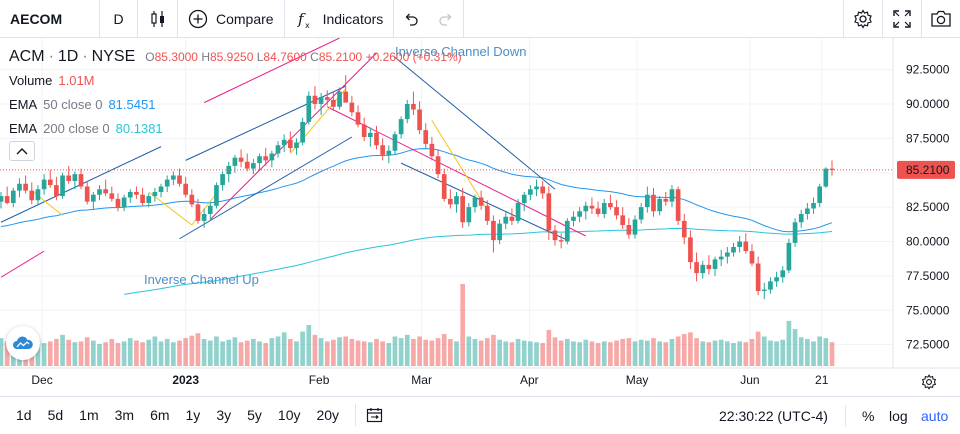 This screenshot has height=434, width=960. What do you see at coordinates (773, 415) in the screenshot?
I see `clock: 22:30:22 (UTC-4)` at bounding box center [773, 415].